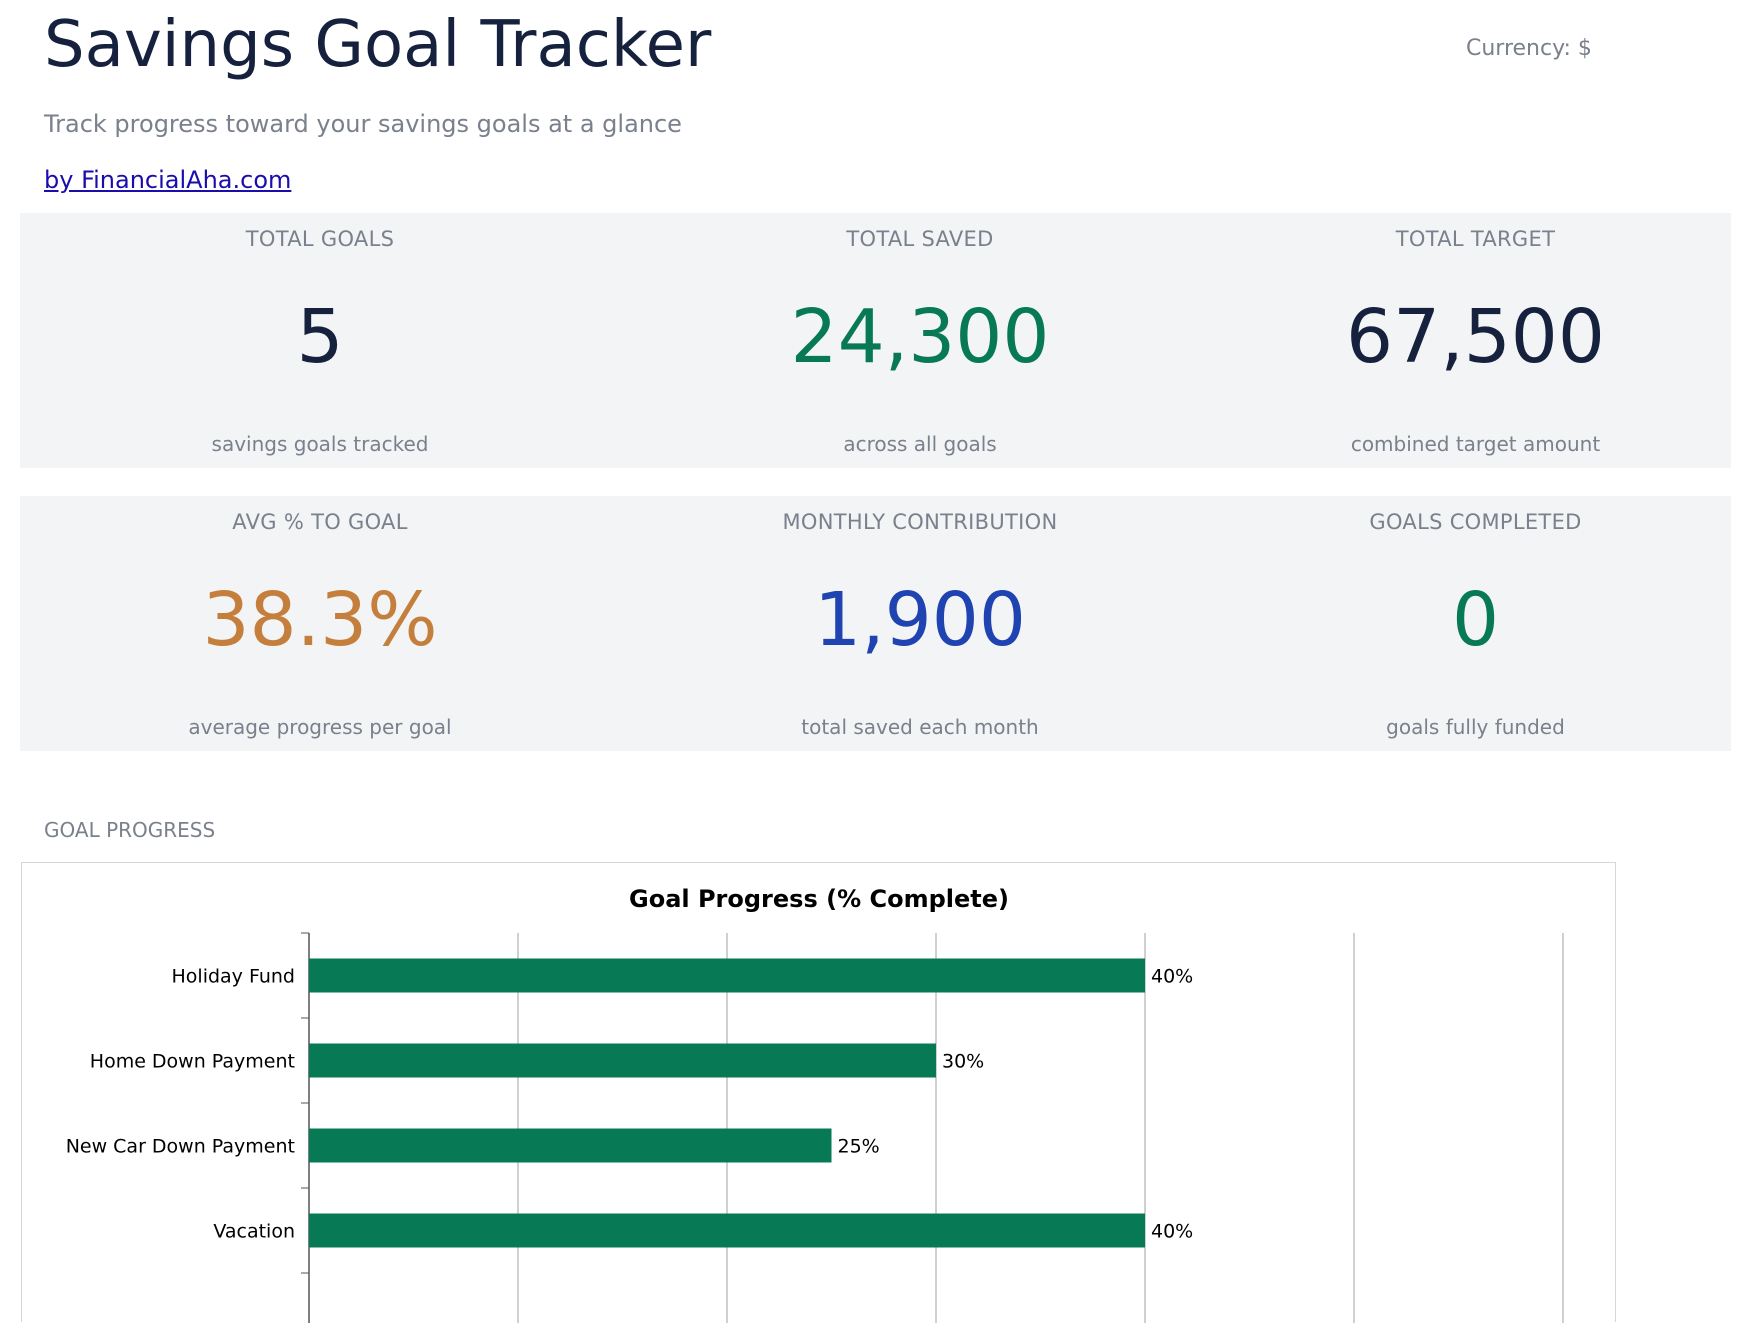  Describe the element at coordinates (920, 727) in the screenshot. I see `kpi-note: total saved each month` at that location.